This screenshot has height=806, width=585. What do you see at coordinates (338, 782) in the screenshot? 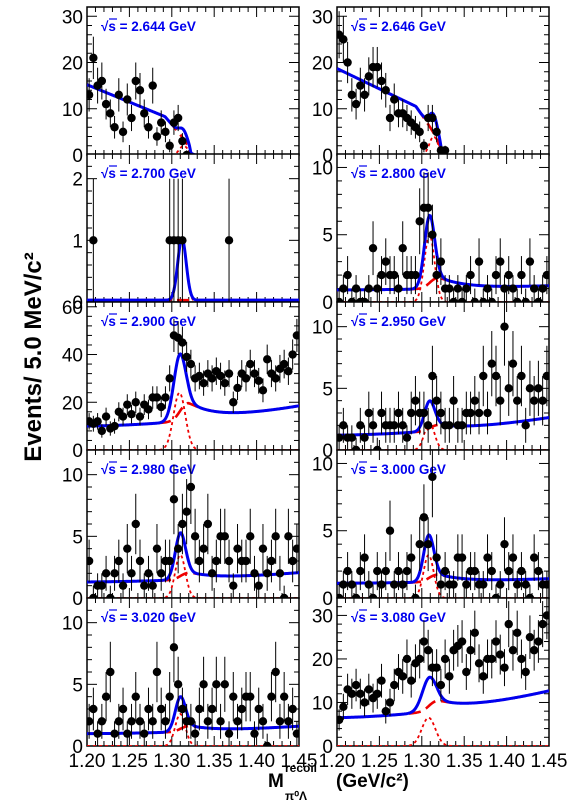
I see `x-axis-label: M recoil π⁰Λ (GeV/c²)` at bounding box center [338, 782].